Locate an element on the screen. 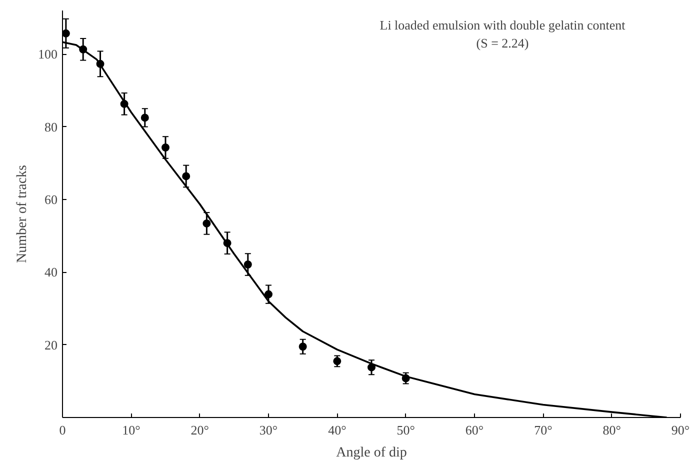  y-tick-label: 80 is located at coordinates (51, 126).